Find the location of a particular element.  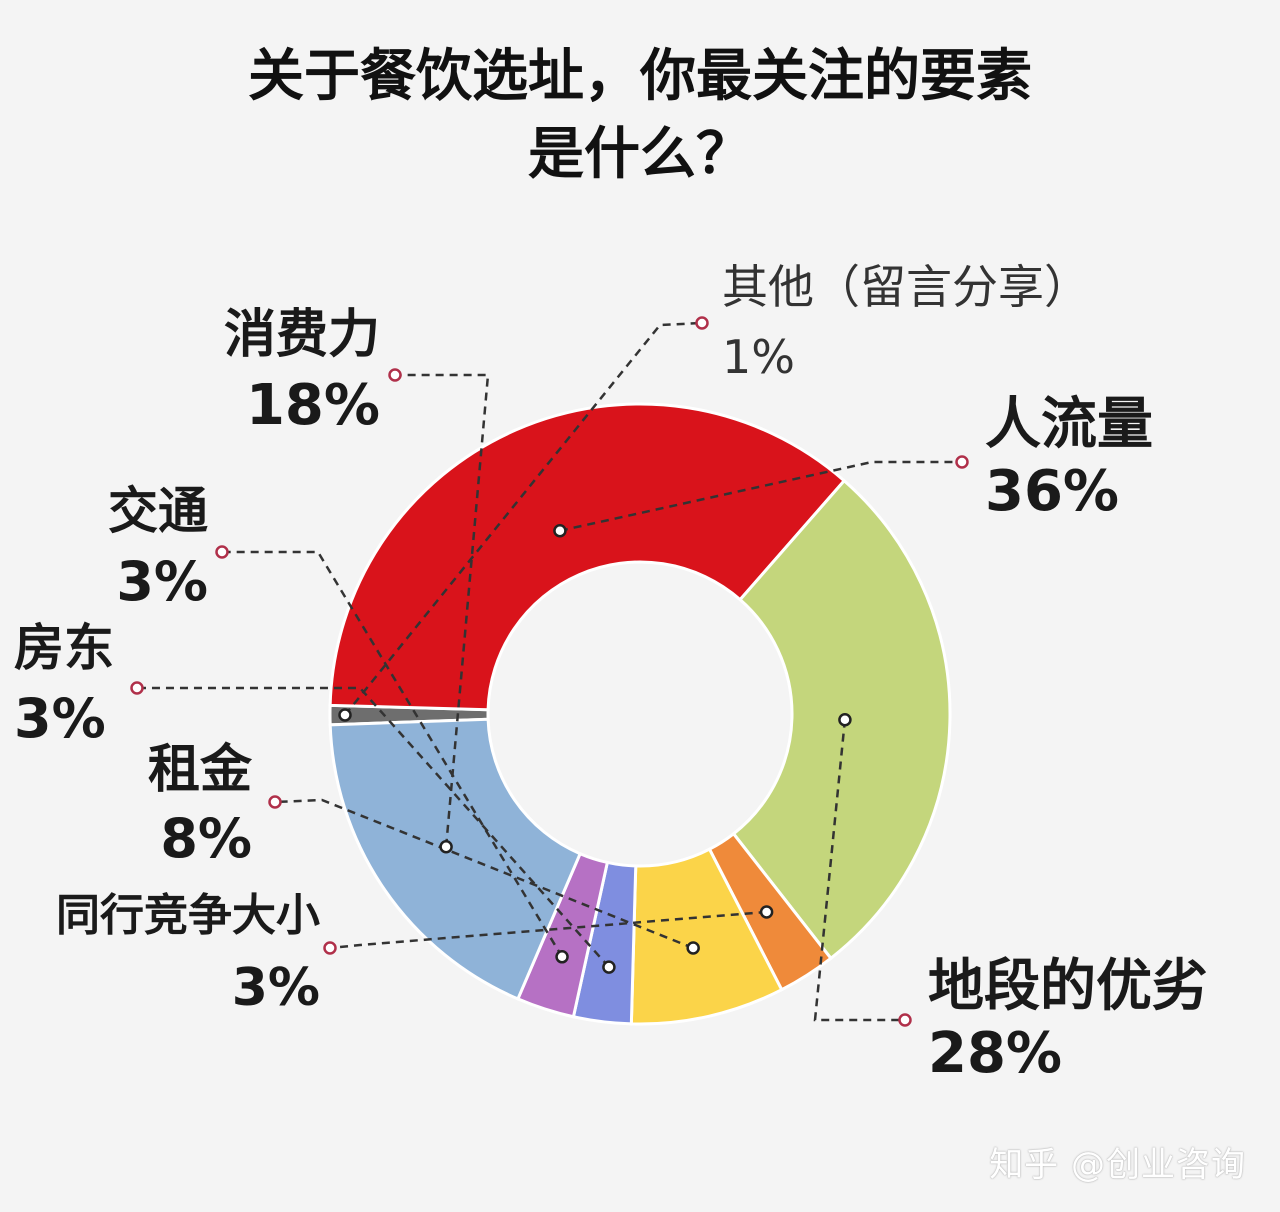

leader-line-traffic is located at coordinates (760, 496).